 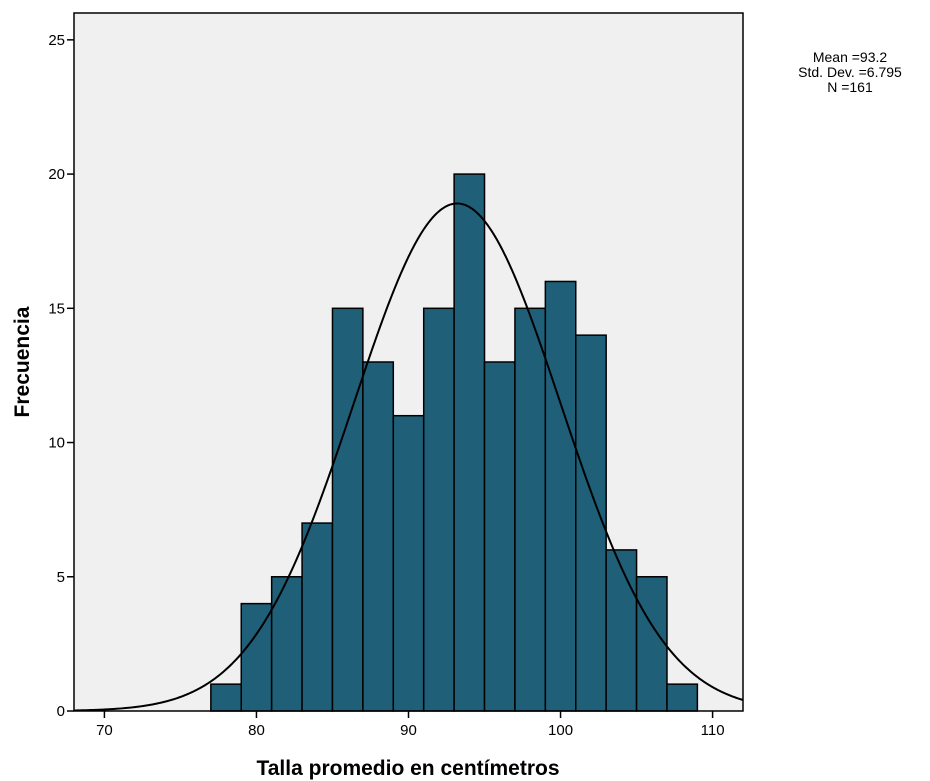 I want to click on stats-std-dev: Std. Dev. =6.795, so click(x=850, y=72).